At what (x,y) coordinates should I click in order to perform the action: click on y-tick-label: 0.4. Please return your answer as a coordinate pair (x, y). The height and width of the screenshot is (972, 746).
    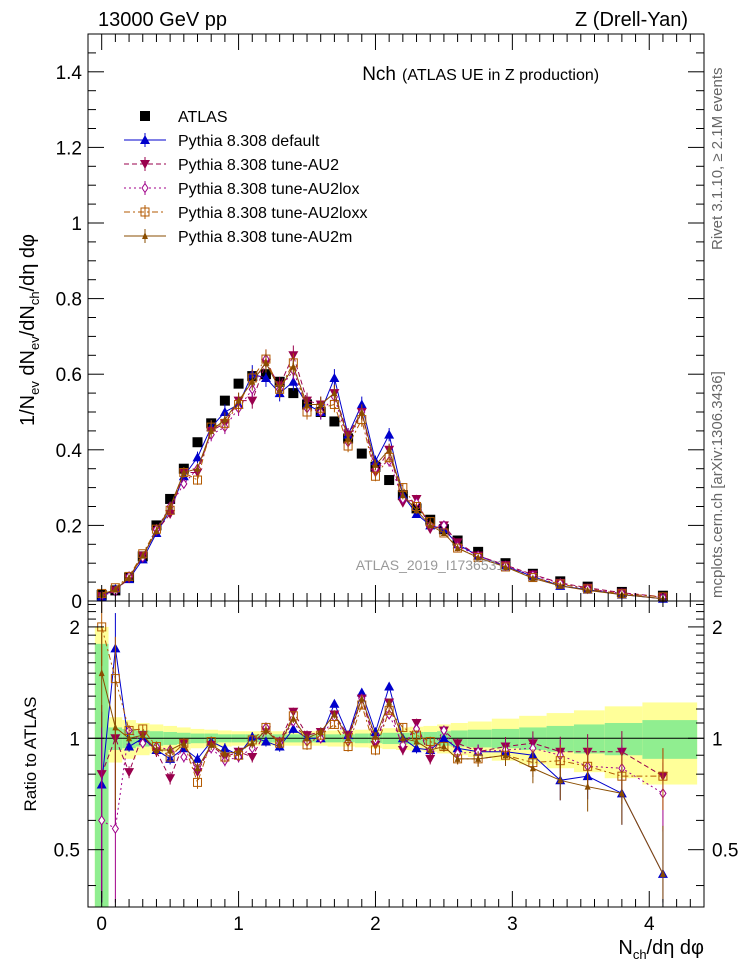
    Looking at the image, I should click on (69, 451).